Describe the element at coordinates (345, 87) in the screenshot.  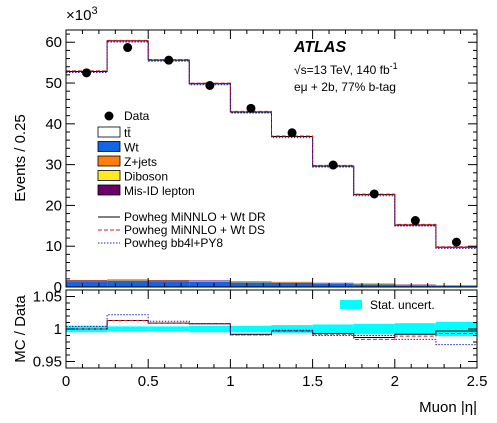
I see `selection-label: eμ + 2b, 77% b-tag` at that location.